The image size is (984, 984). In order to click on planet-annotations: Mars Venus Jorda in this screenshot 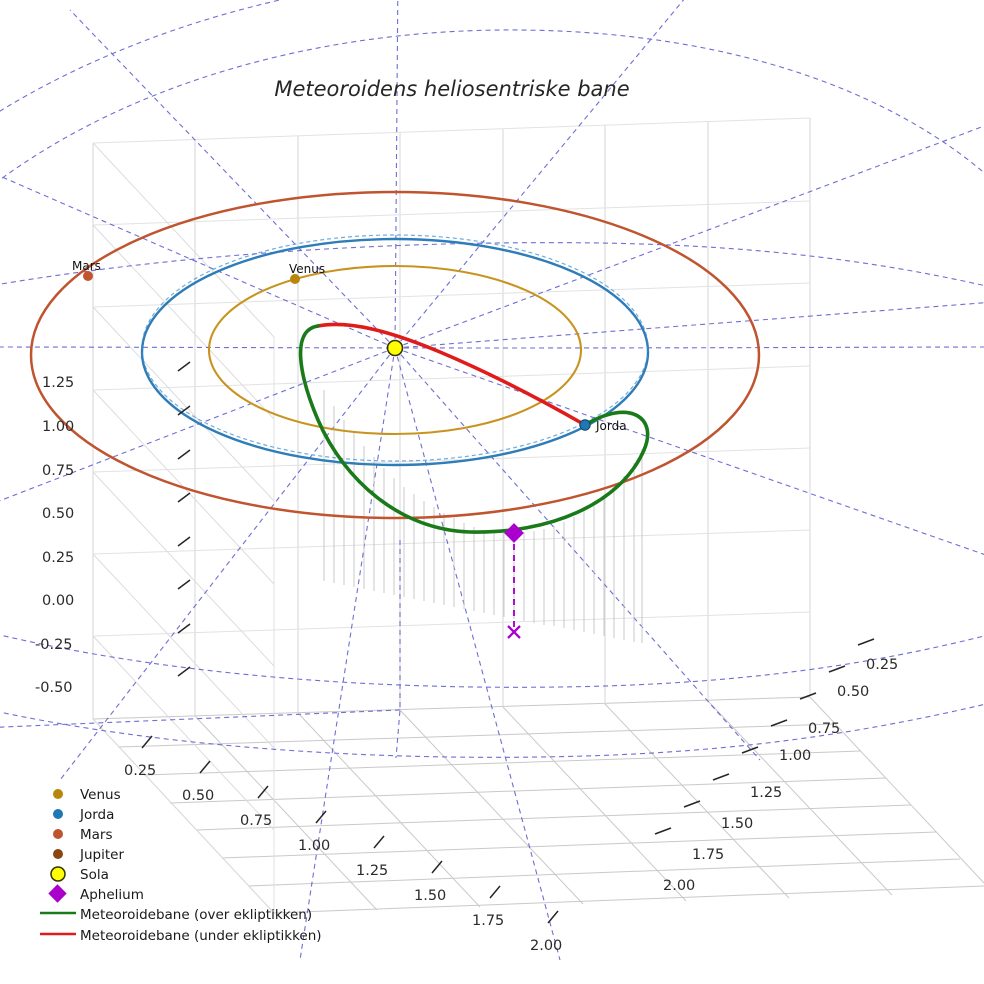, I will do `click(349, 346)`.